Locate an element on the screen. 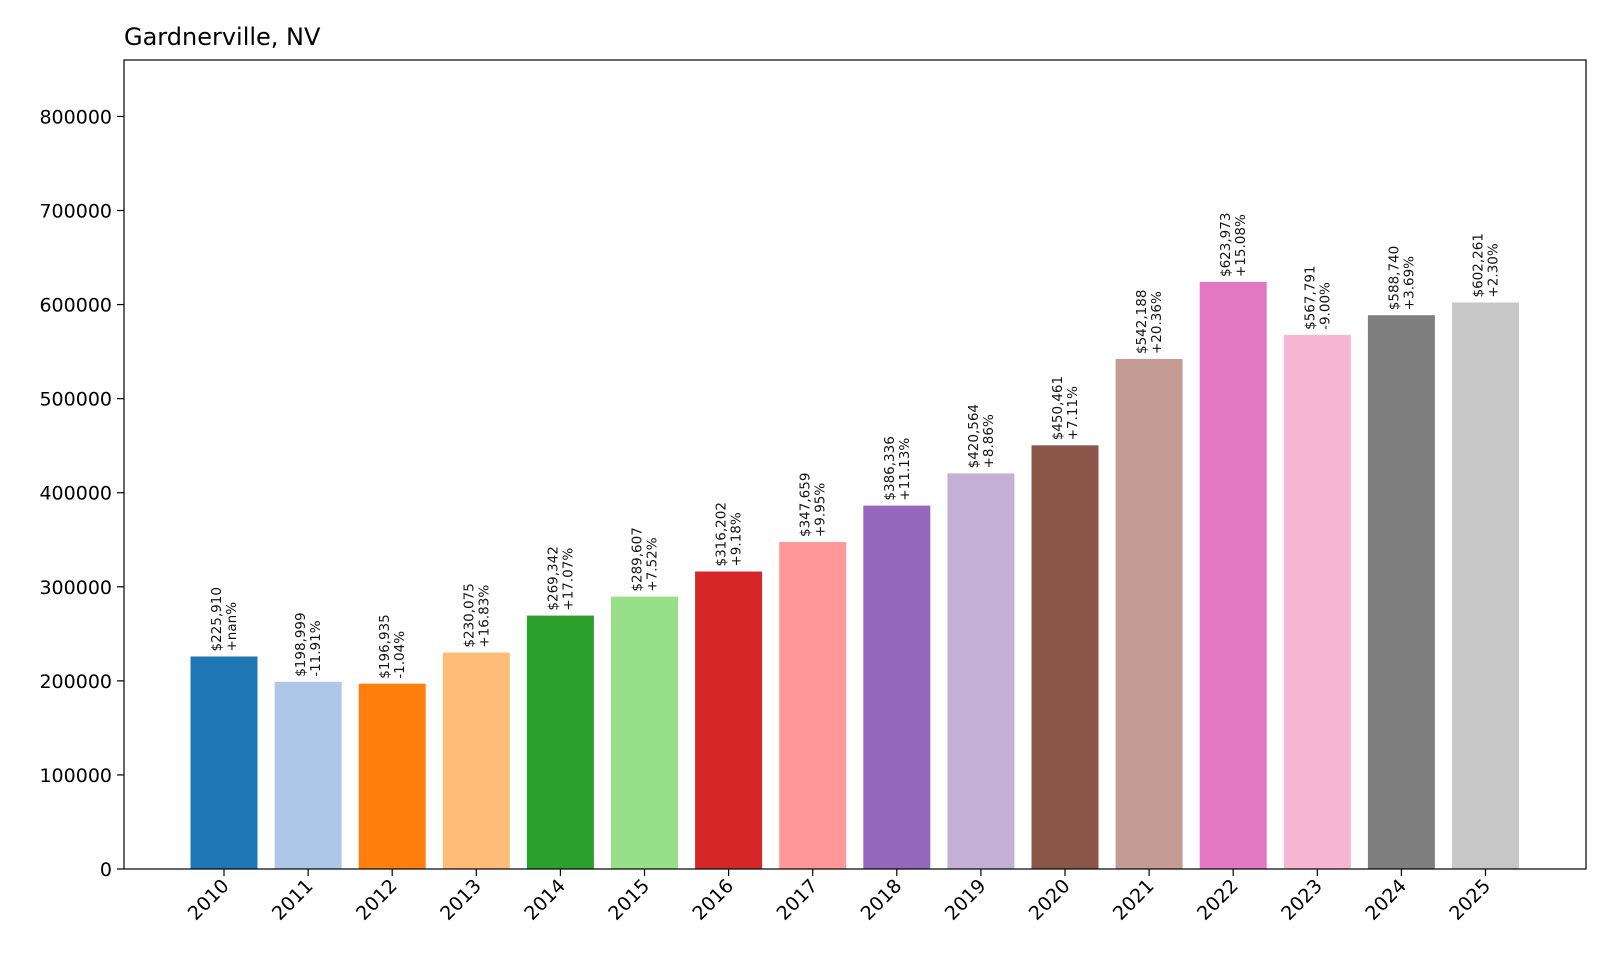 The width and height of the screenshot is (1600, 960). data-label-2015: $289,607+7.52% is located at coordinates (645, 559).